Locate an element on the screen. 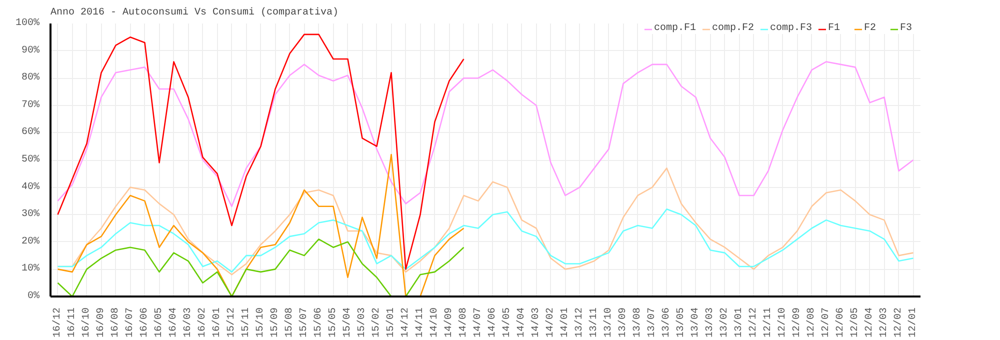  x-tick-label: 16/03 is located at coordinates (188, 322).